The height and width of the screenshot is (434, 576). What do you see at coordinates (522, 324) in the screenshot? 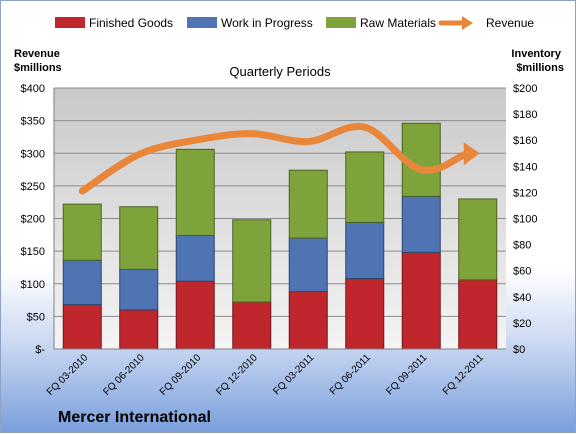
I see `right-tick-label: $20` at bounding box center [522, 324].